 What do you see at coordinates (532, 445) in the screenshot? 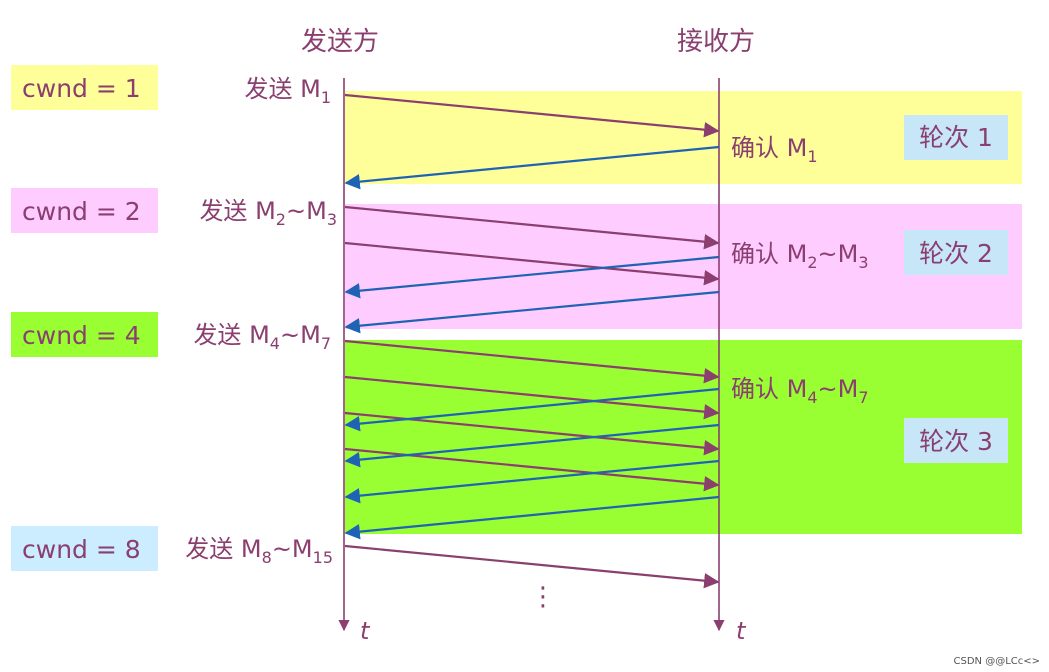
I see `ack-arrow-m5` at bounding box center [532, 445].